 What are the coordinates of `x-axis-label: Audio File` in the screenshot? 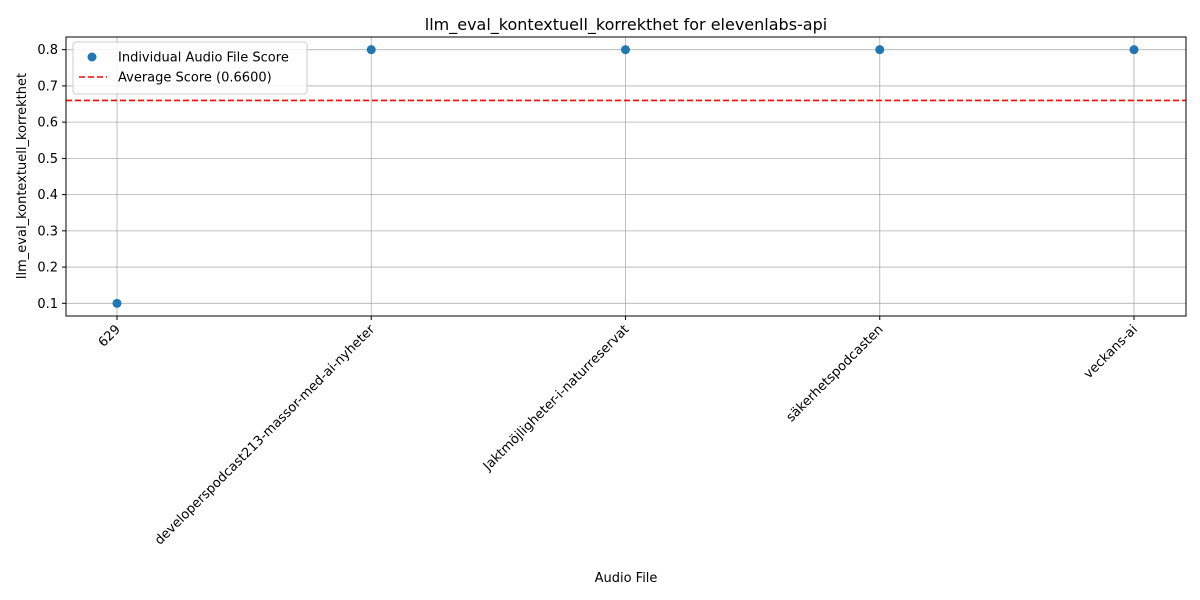 It's located at (626, 578).